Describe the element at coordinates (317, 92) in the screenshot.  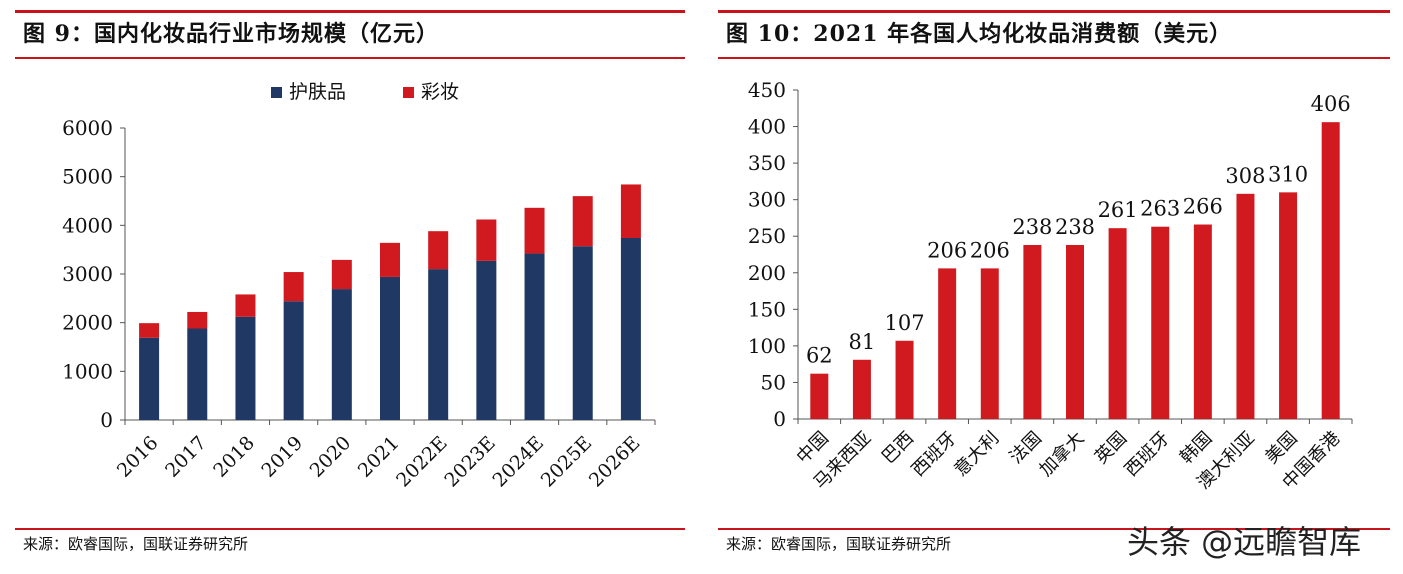
I see `legend-label-skincare: 护肤品` at that location.